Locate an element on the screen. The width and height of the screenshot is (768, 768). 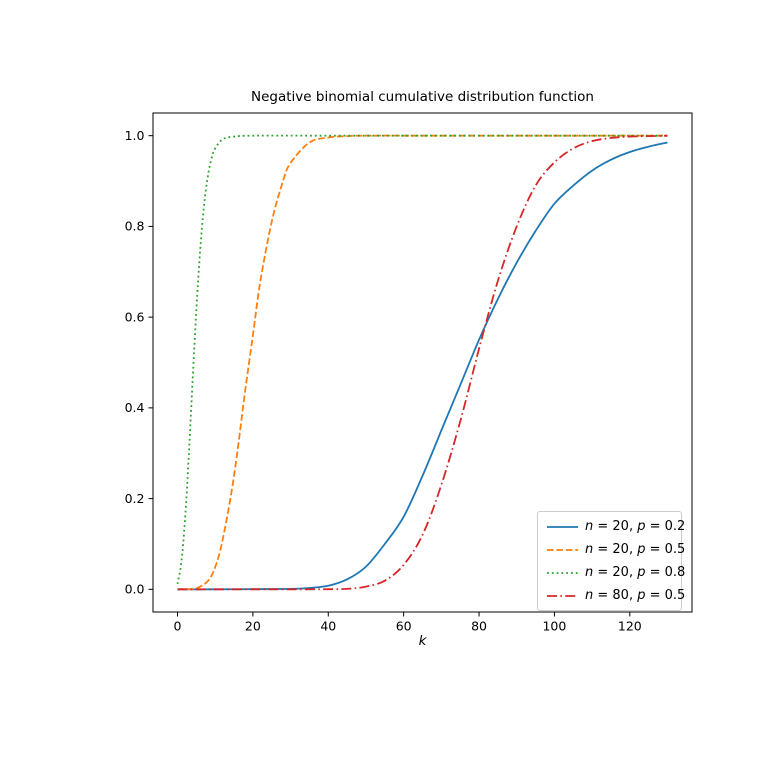
legend-label: n = 20, p = 0.8 is located at coordinates (635, 572).